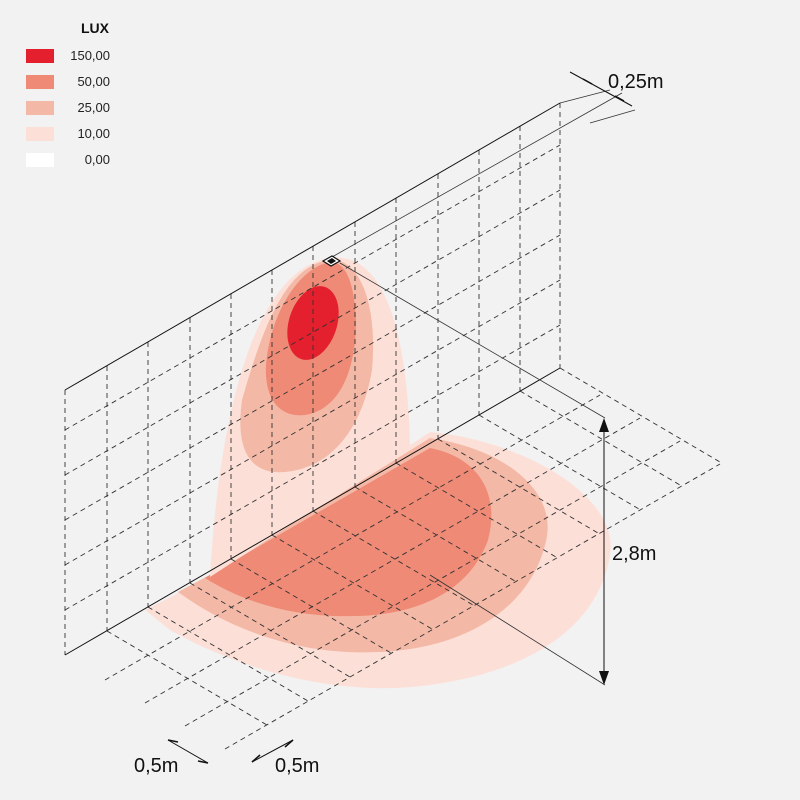 The width and height of the screenshot is (800, 800). Describe the element at coordinates (634, 554) in the screenshot. I see `height-dimension-label: 2,8m` at that location.